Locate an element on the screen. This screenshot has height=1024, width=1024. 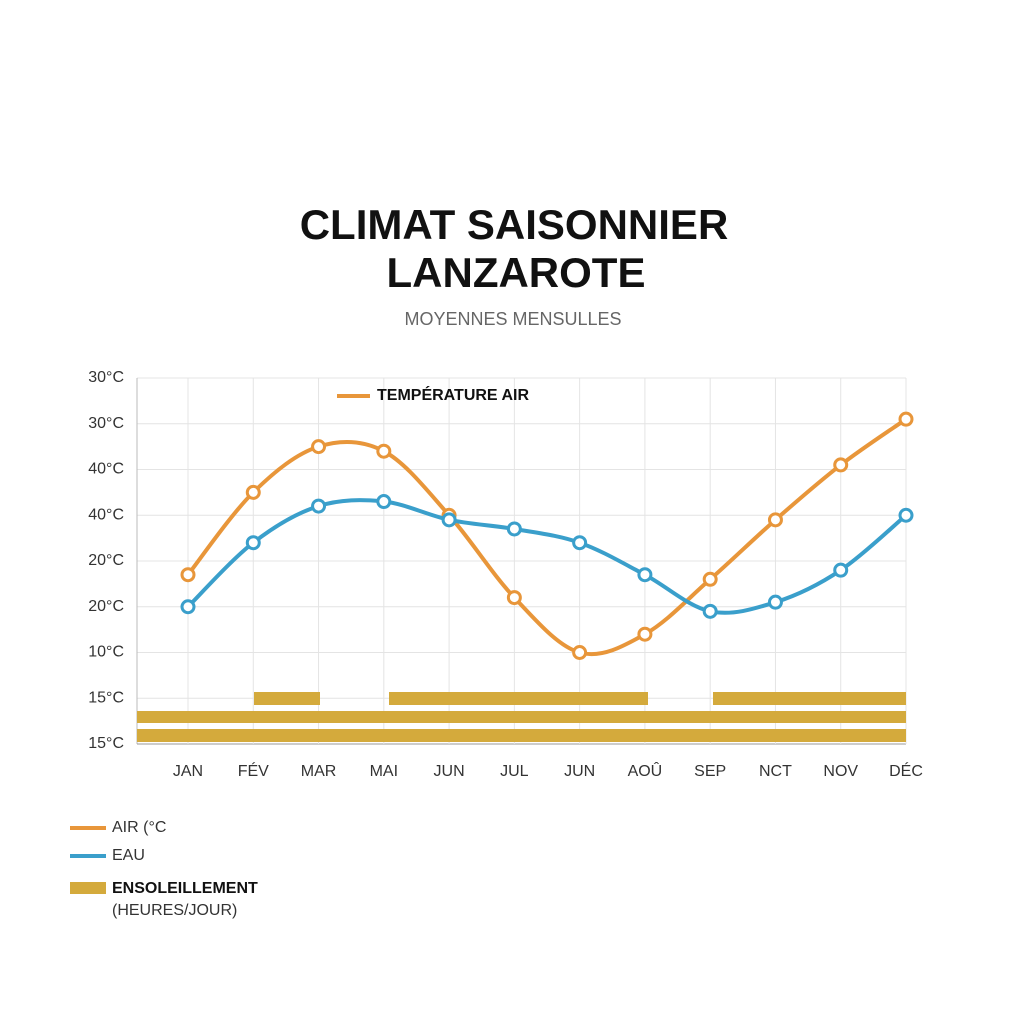
x-tick-label: SEP is located at coordinates (710, 771).